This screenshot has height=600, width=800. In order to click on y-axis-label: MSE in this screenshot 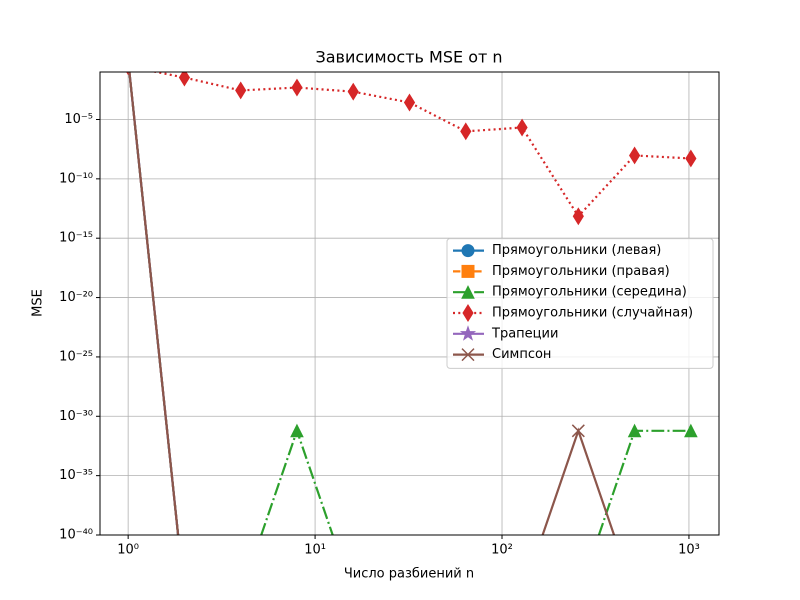, I will do `click(38, 303)`.